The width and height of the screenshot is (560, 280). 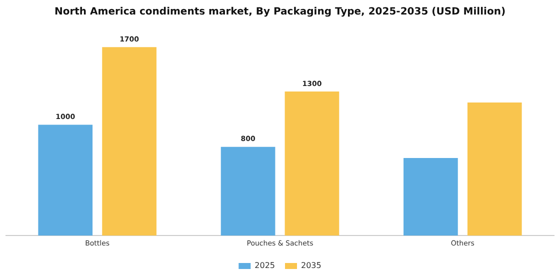 What do you see at coordinates (280, 12) in the screenshot?
I see `chart-title: North America condiments market, By Packaging Type, 2025-2035 (USD Million)` at bounding box center [280, 12].